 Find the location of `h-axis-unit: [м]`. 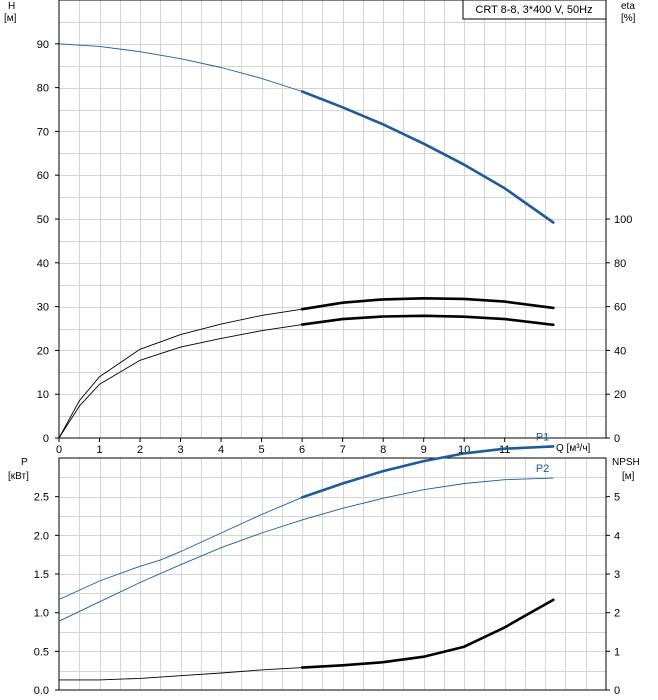

h-axis-unit: [м] is located at coordinates (10, 18).